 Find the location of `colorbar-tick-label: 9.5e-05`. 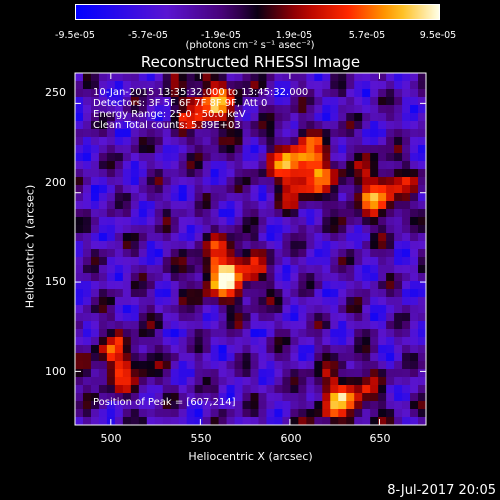

colorbar-tick-label: 9.5e-05 is located at coordinates (438, 35).